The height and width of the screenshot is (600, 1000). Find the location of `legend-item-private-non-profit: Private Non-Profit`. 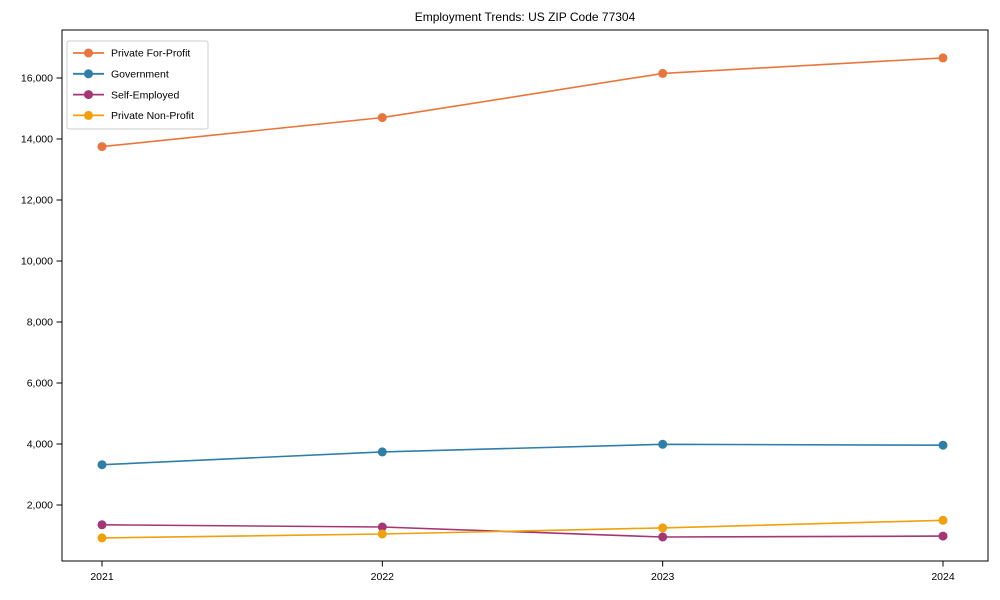

legend-item-private-non-profit: Private Non-Profit is located at coordinates (133, 116).